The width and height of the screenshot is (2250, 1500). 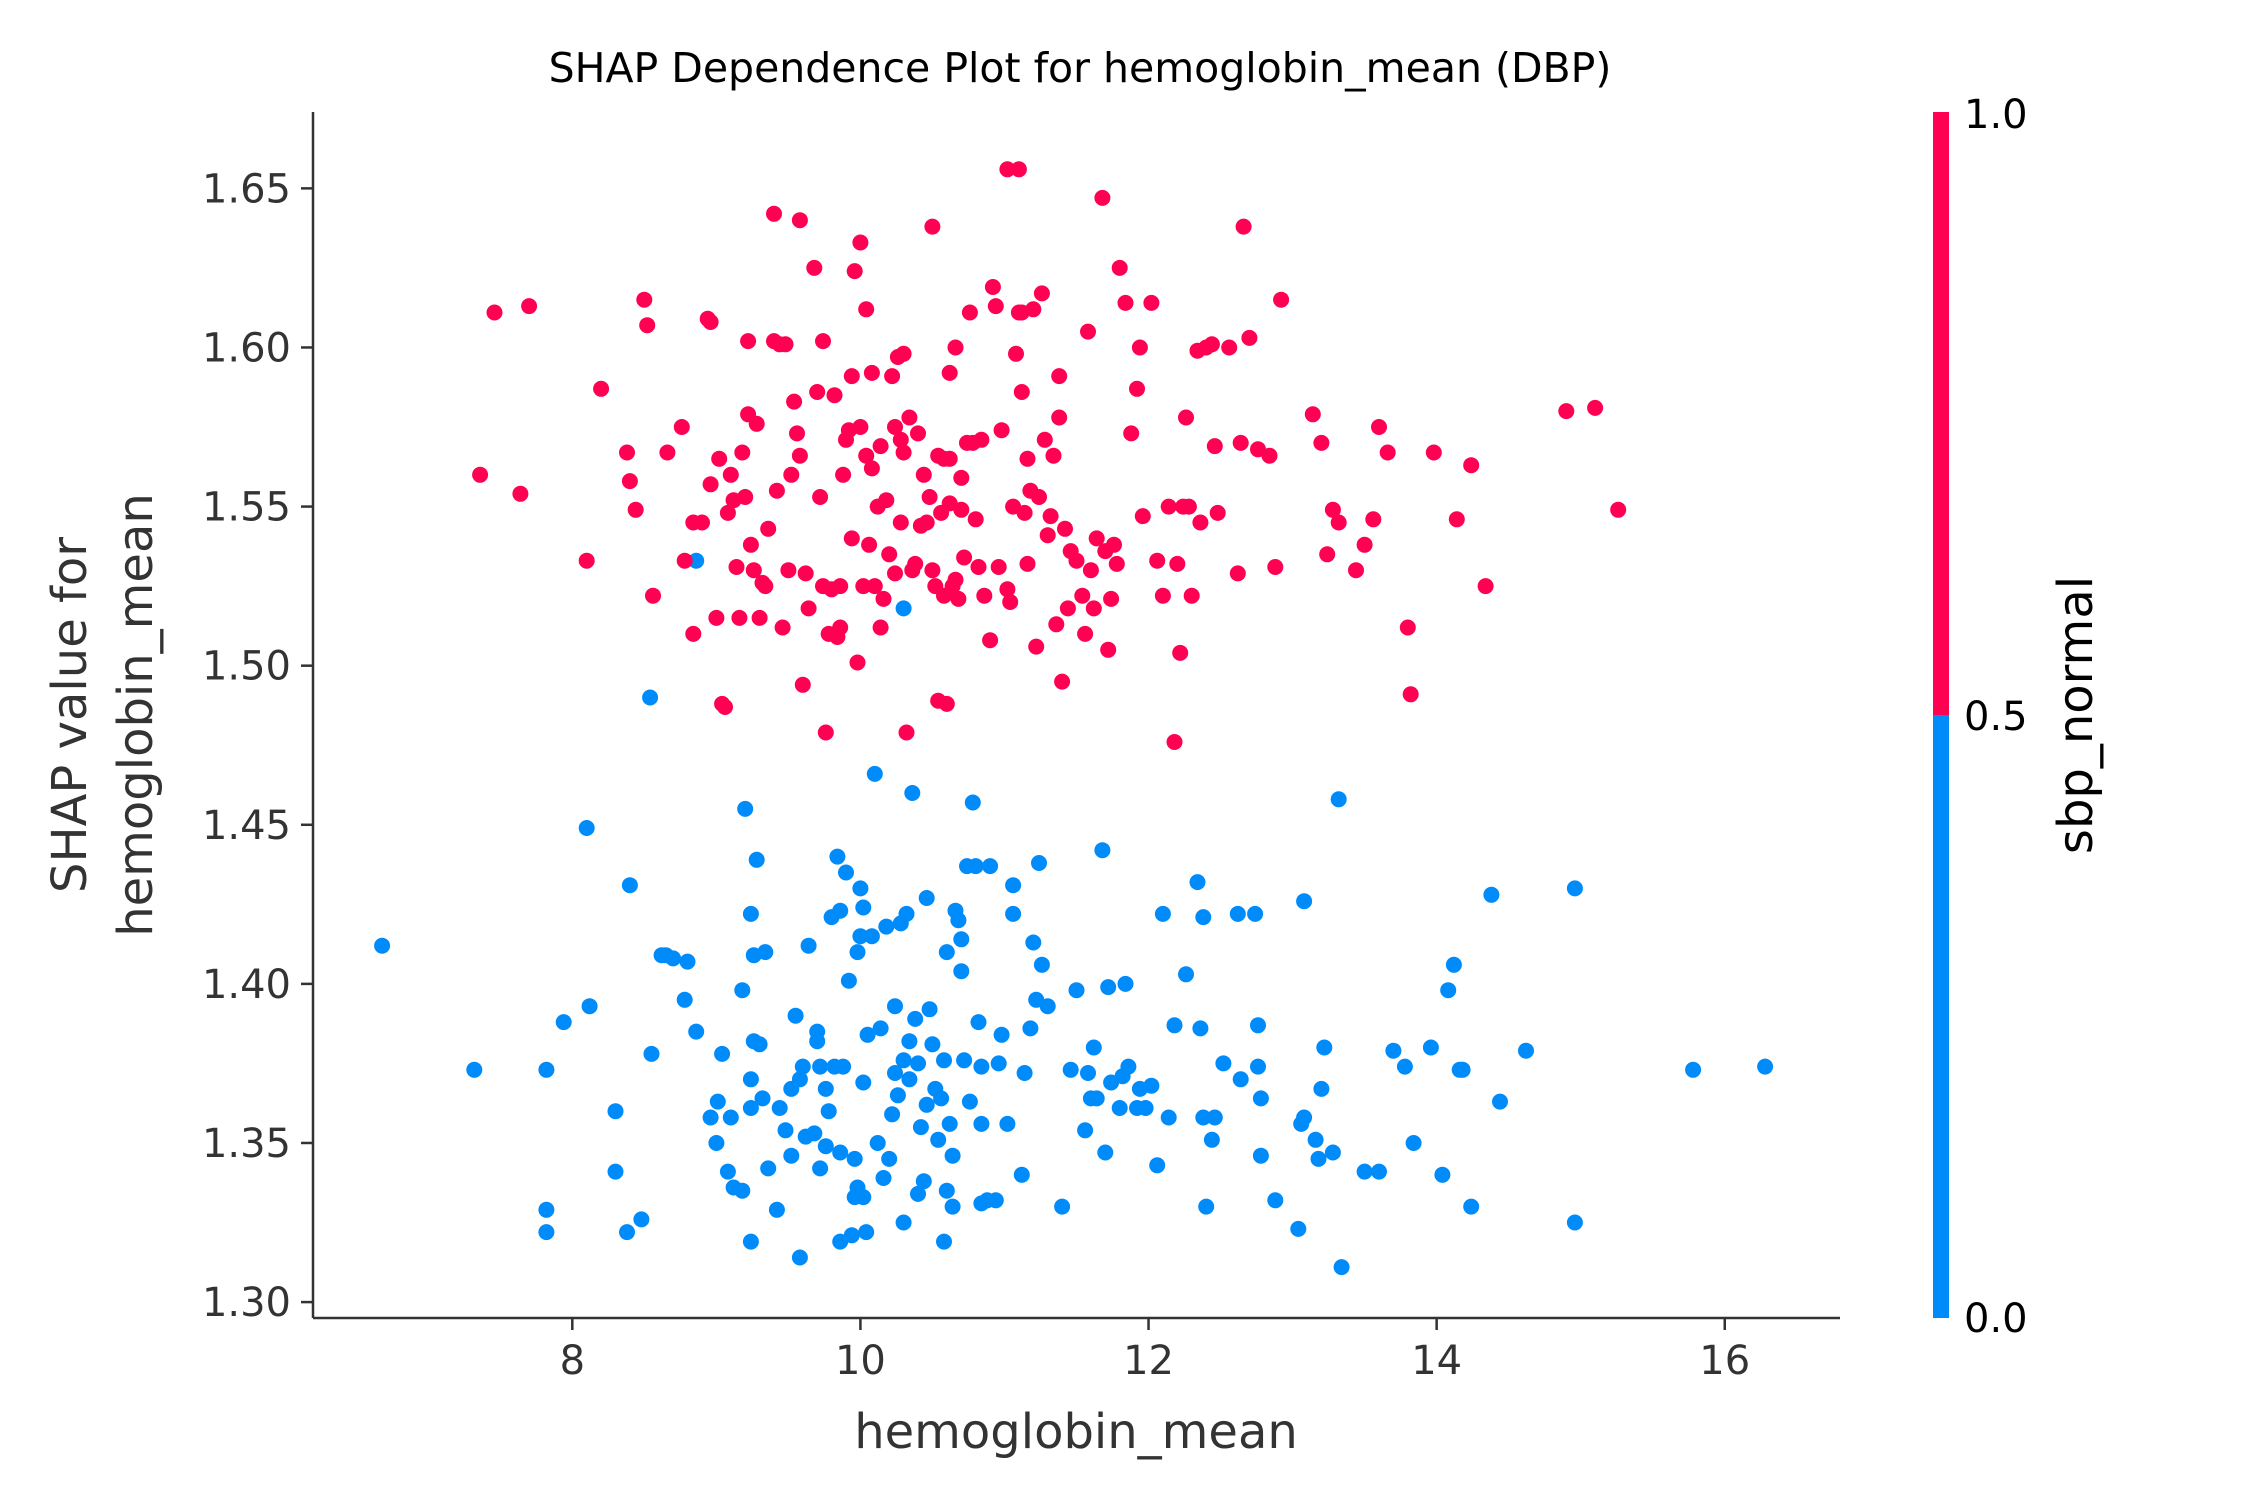 I want to click on x-tick-label-2: 12, so click(x=1148, y=1361).